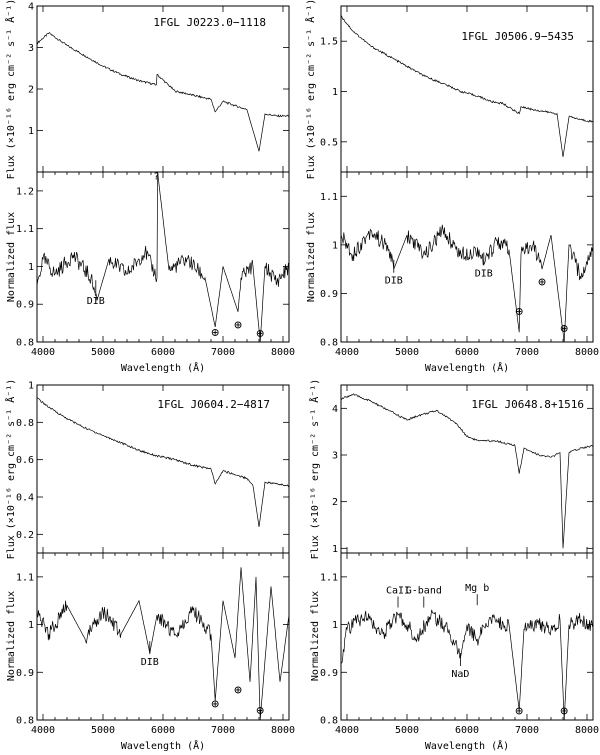 This screenshot has height=755, width=600. Describe the element at coordinates (517, 36) in the screenshot. I see `chart-title-j0506: 1FGL J0506.9−5435` at that location.